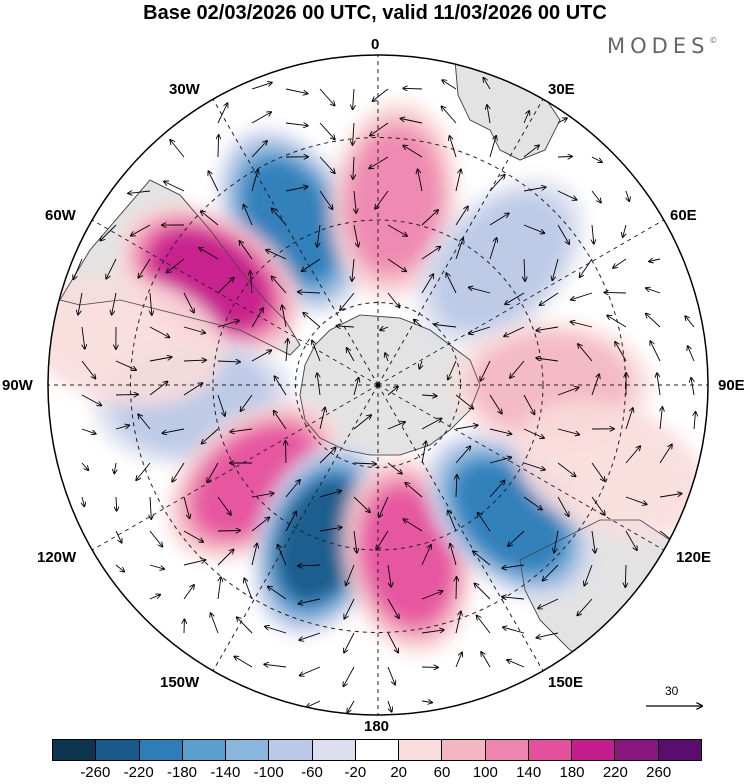 The image size is (750, 784). Describe the element at coordinates (56, 557) in the screenshot. I see `lon-label-120w: 120W` at that location.